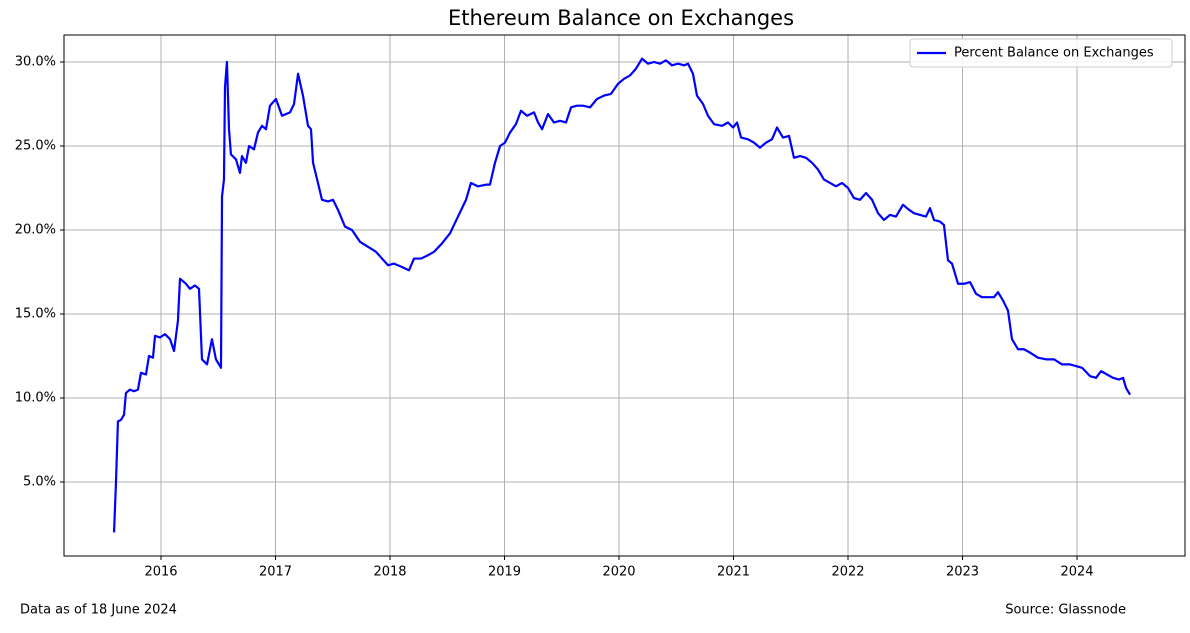  Describe the element at coordinates (618, 572) in the screenshot. I see `x-tick-label: 2020` at that location.